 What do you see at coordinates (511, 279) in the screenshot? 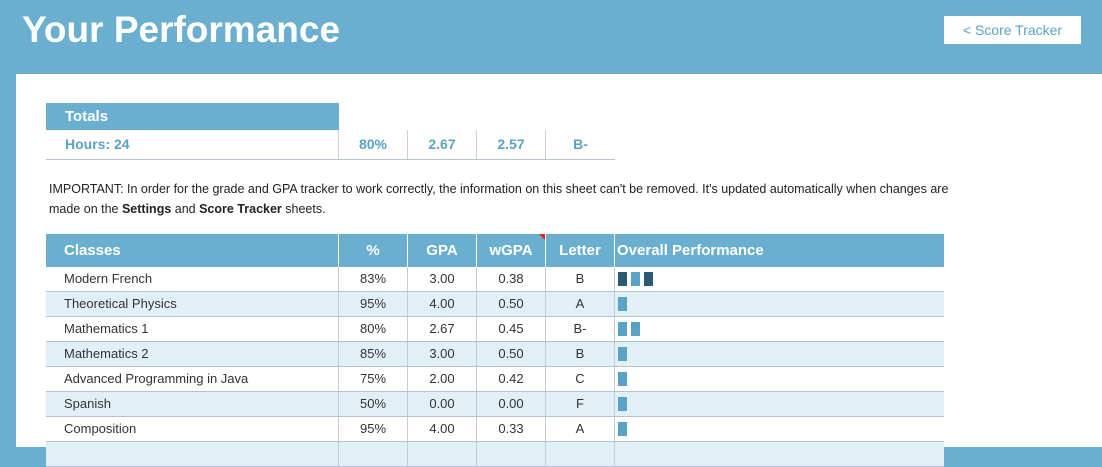
I see `class-wgpa: 0.38` at bounding box center [511, 279].